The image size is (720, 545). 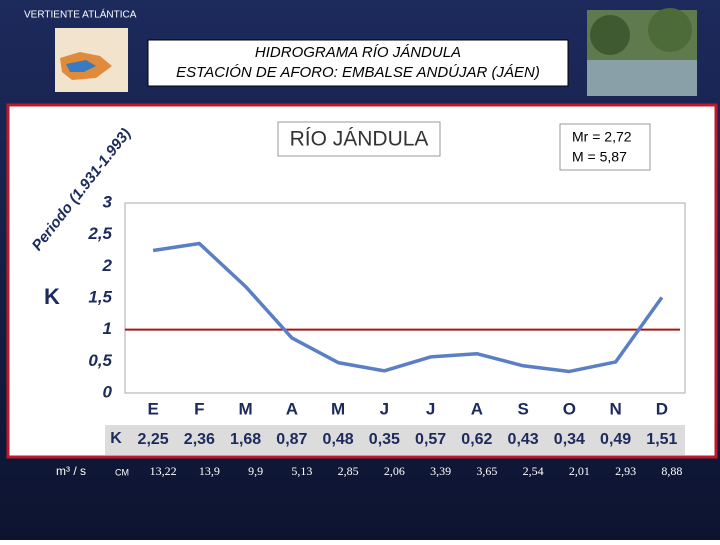 I want to click on table-cell: 9,9, so click(x=255, y=471).